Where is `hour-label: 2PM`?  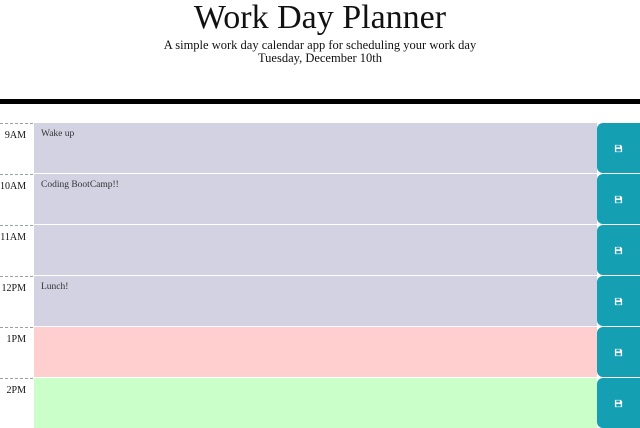 hour-label: 2PM is located at coordinates (16, 403).